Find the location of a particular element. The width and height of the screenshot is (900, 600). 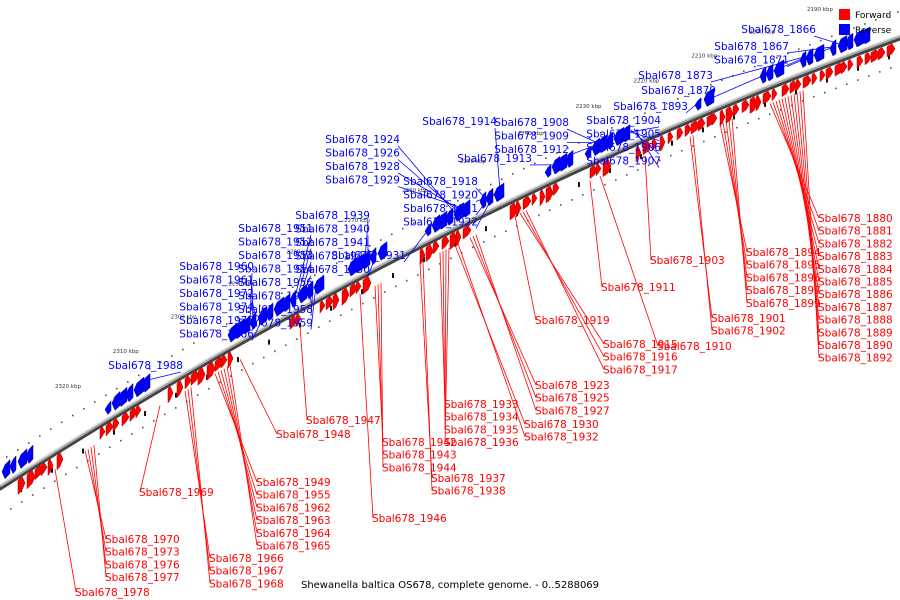

gene-label-sbal678-1940: Sbal678_1940 is located at coordinates (332, 230).